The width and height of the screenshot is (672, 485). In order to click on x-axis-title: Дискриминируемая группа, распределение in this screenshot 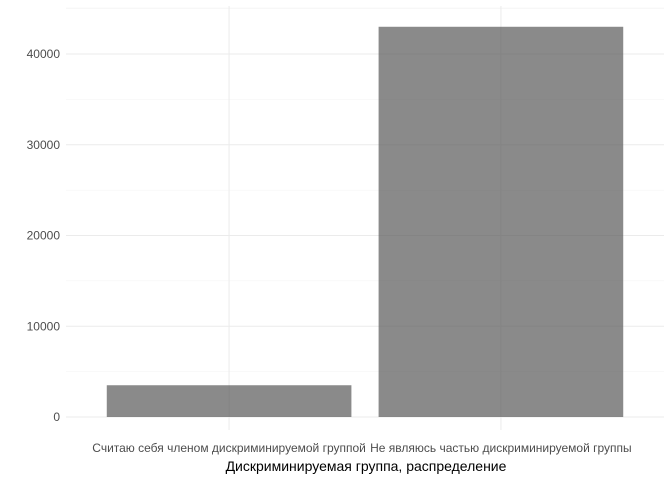, I will do `click(366, 466)`.